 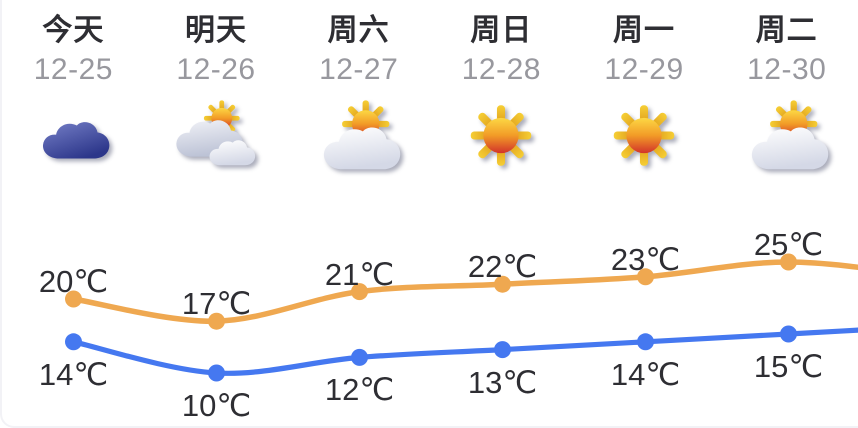 I want to click on day-name-label: 周一, so click(x=644, y=30).